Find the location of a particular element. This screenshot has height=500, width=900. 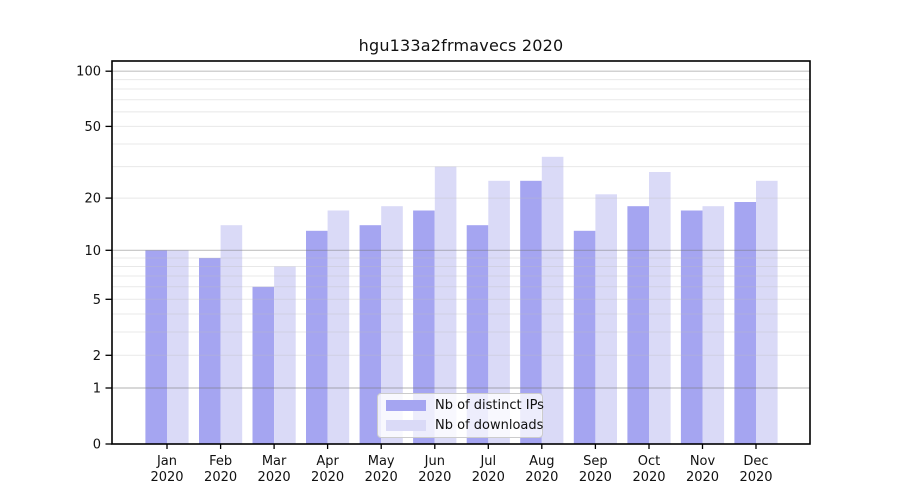

legend-entry-distinct-ips: Nb of distinct IPs is located at coordinates (465, 405).